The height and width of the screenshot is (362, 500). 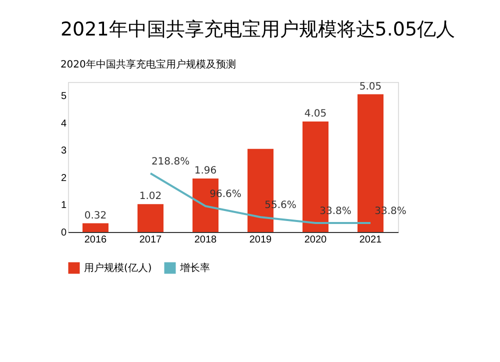 I want to click on y-tick-label: 5, so click(x=63, y=96).